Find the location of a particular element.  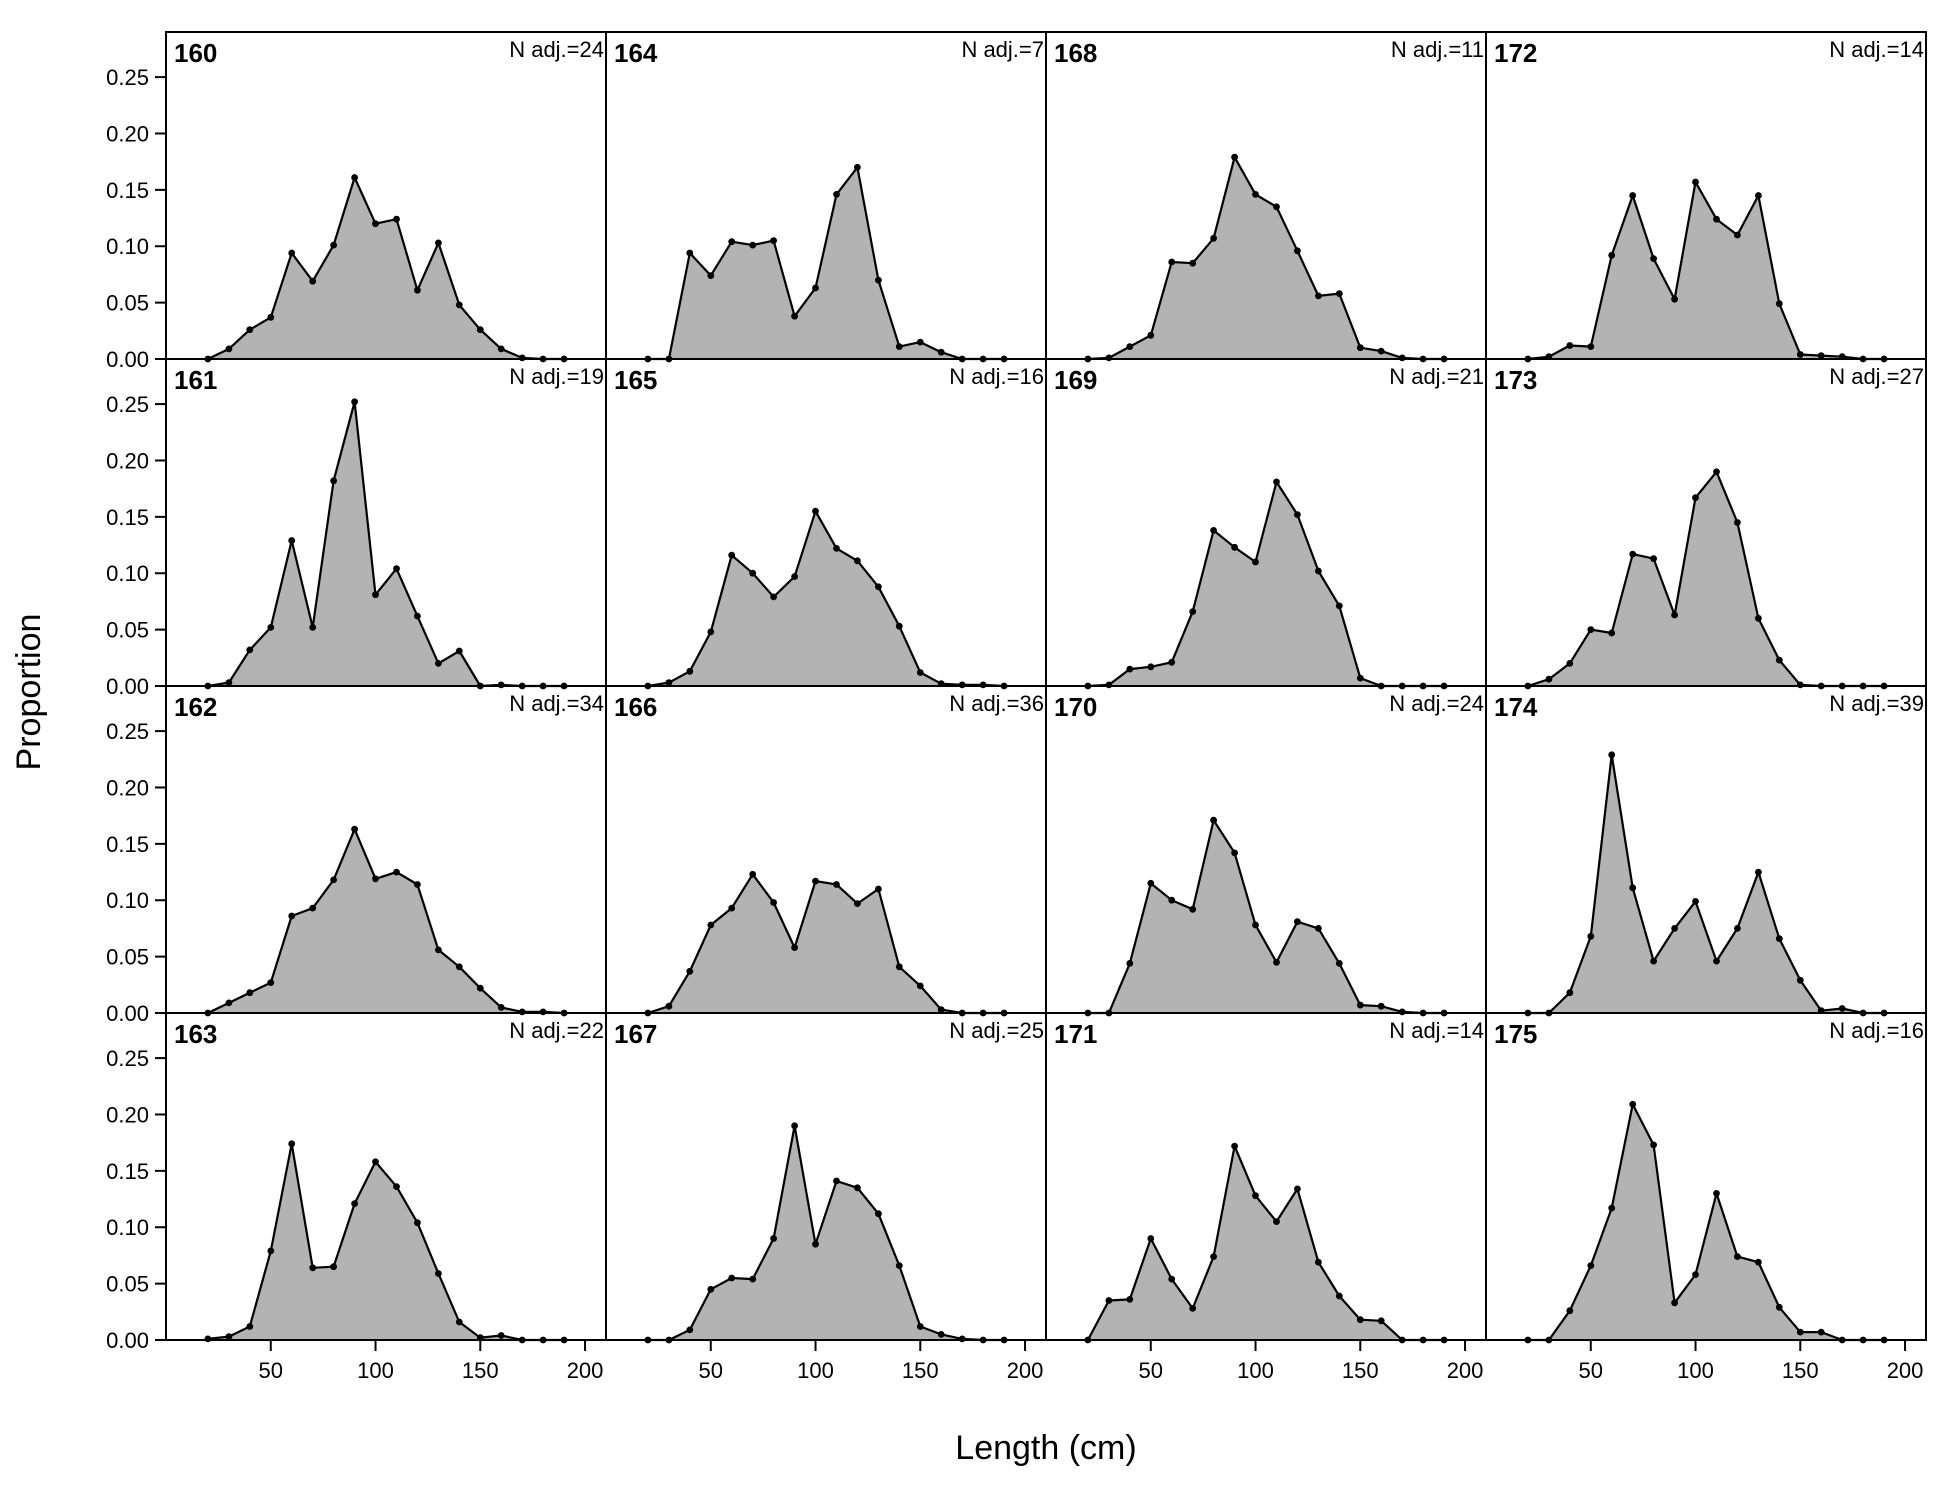

panel-174: 174 N adj.=39 is located at coordinates (1706, 851).